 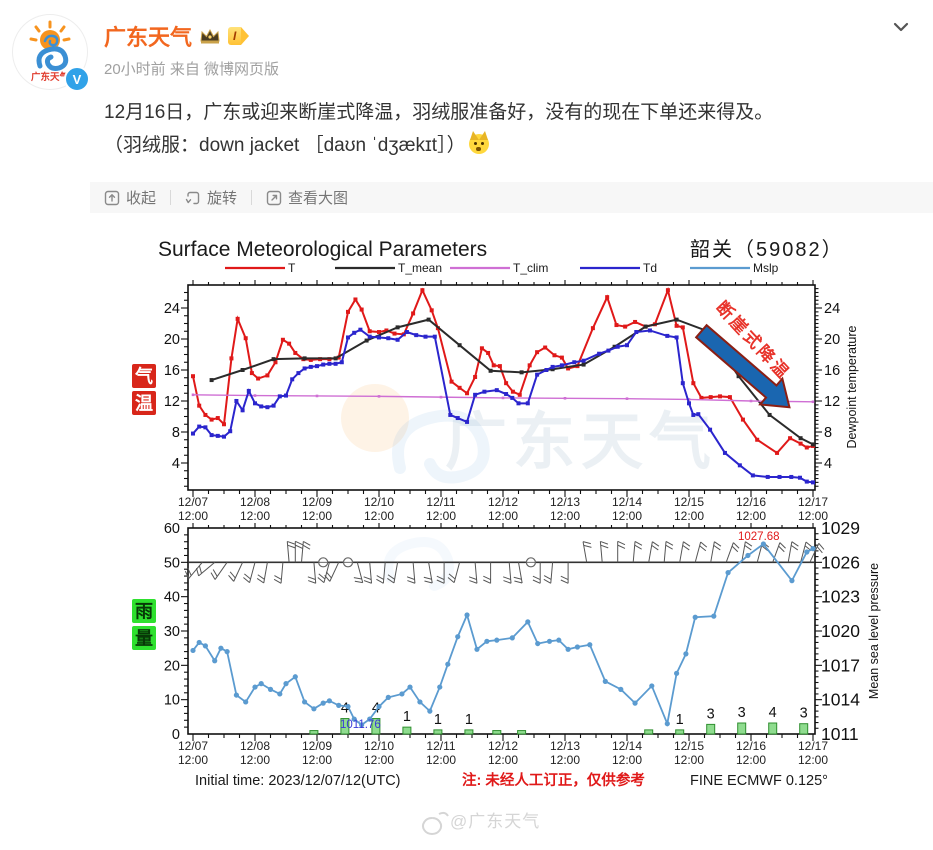 I want to click on pressure-max-label: 1027.68, so click(x=759, y=537).